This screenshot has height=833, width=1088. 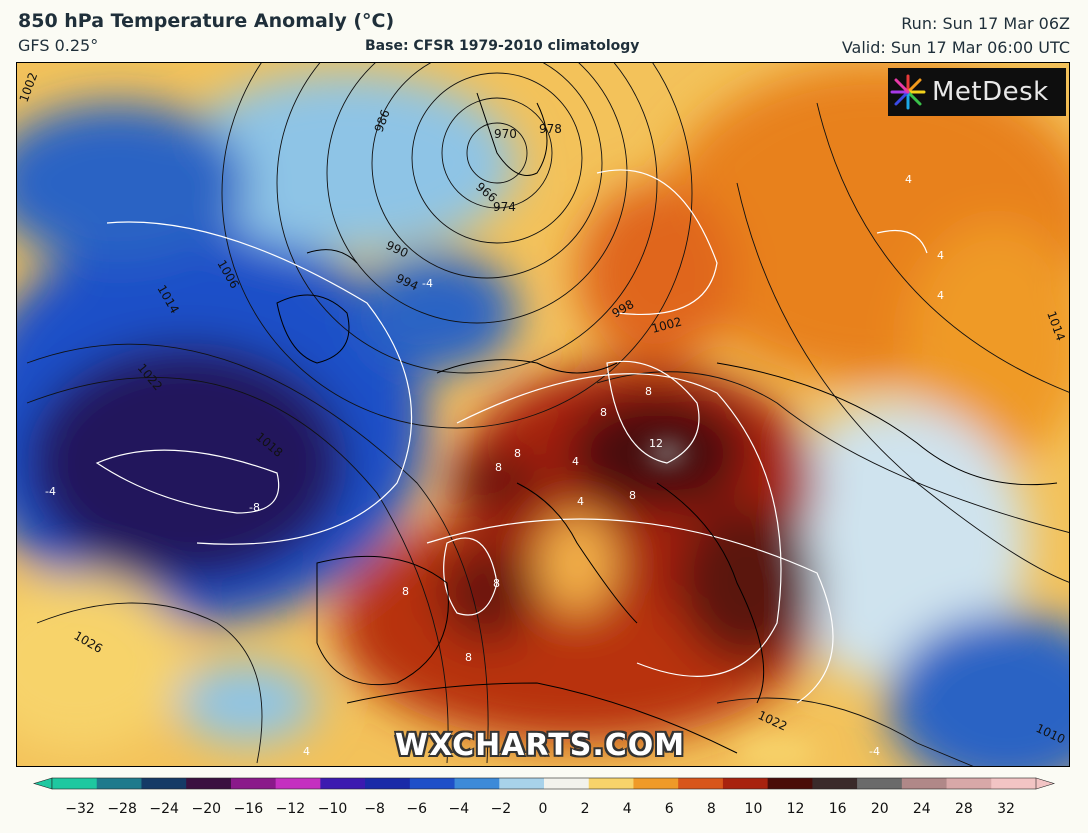 What do you see at coordinates (1006, 809) in the screenshot?
I see `colorbar-tick-label: 32` at bounding box center [1006, 809].